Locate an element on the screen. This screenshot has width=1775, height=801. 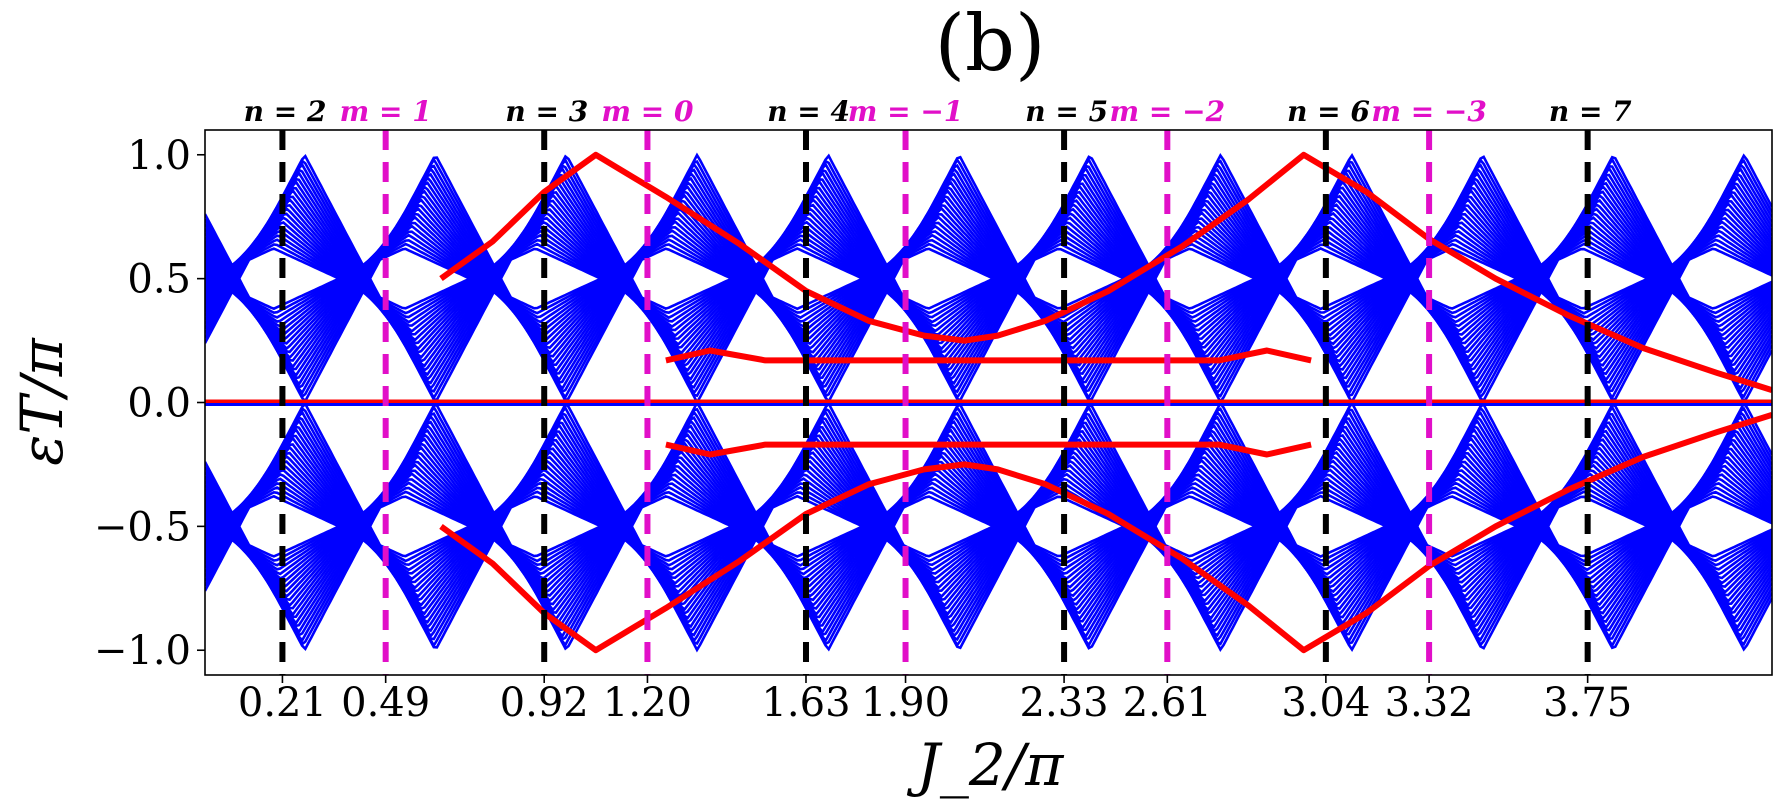
x-tick-label: 0.49 is located at coordinates (385, 703).